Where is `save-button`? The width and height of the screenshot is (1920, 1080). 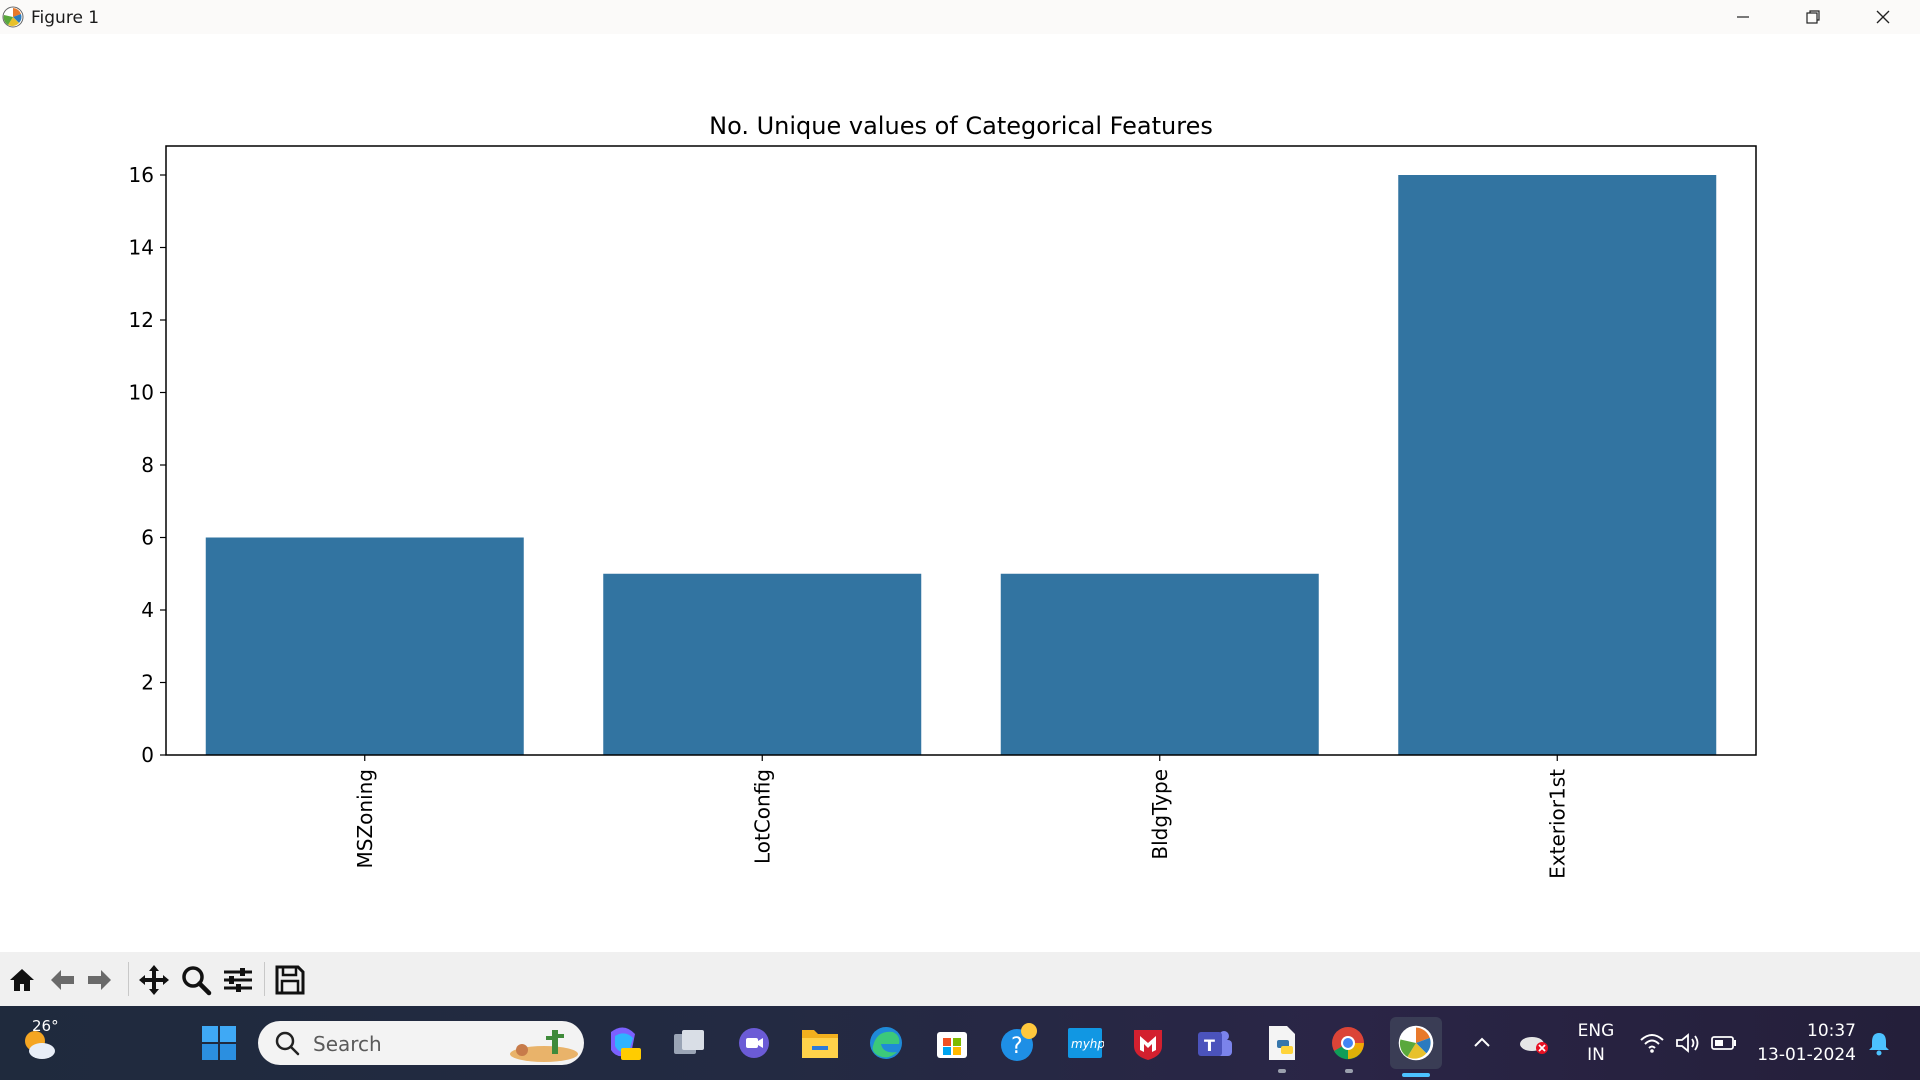 save-button is located at coordinates (290, 980).